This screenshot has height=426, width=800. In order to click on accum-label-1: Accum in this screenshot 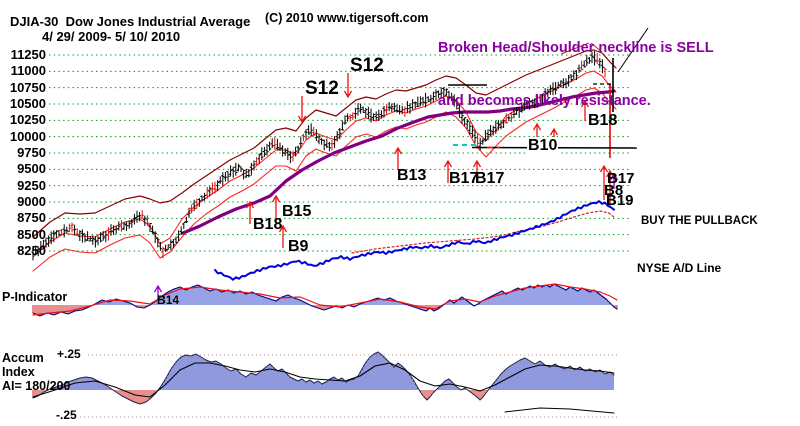, I will do `click(23, 358)`.